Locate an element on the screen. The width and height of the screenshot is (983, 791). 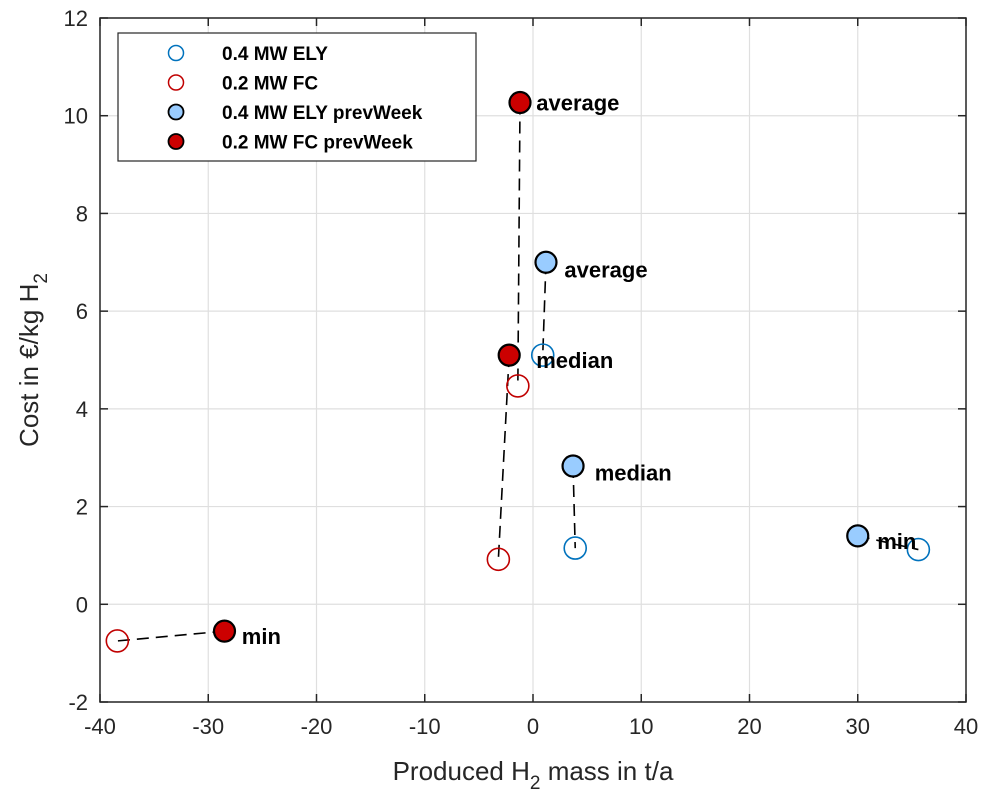
y-tick-label: 8 is located at coordinates (82, 213).